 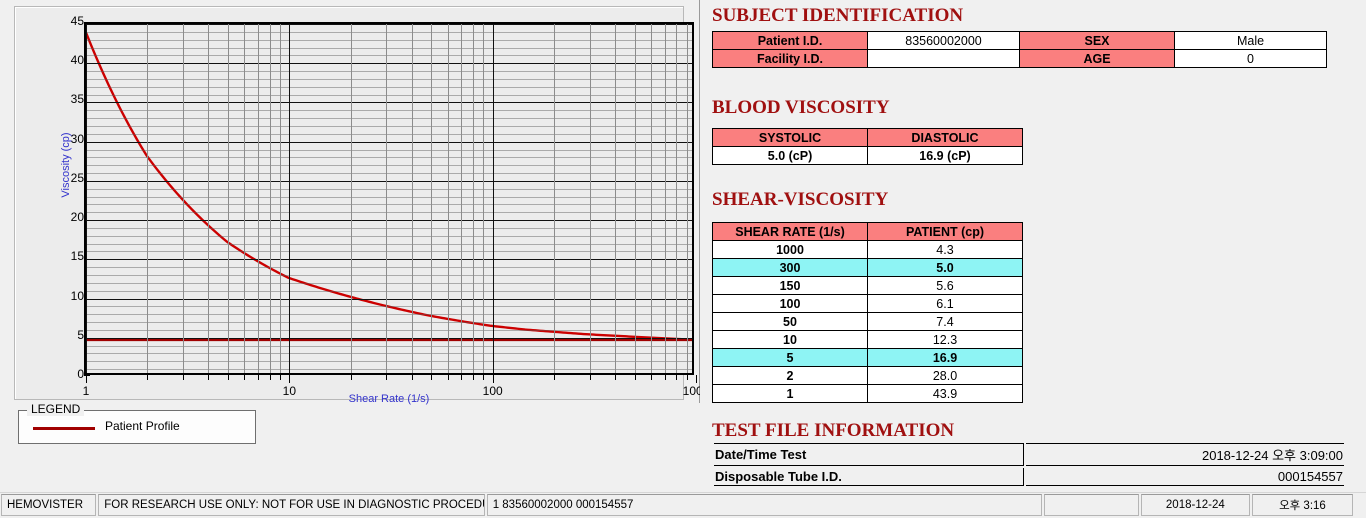 What do you see at coordinates (389, 399) in the screenshot?
I see `x-axis-label: Shear Rate (1/s)` at bounding box center [389, 399].